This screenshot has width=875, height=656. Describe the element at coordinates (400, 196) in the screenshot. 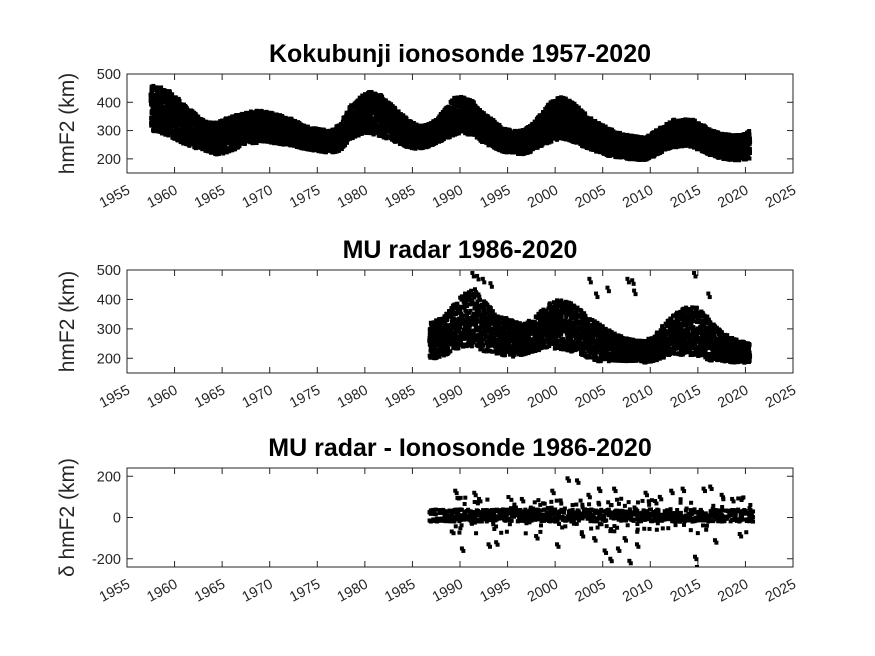

I see `x-tick-label: 1985` at that location.